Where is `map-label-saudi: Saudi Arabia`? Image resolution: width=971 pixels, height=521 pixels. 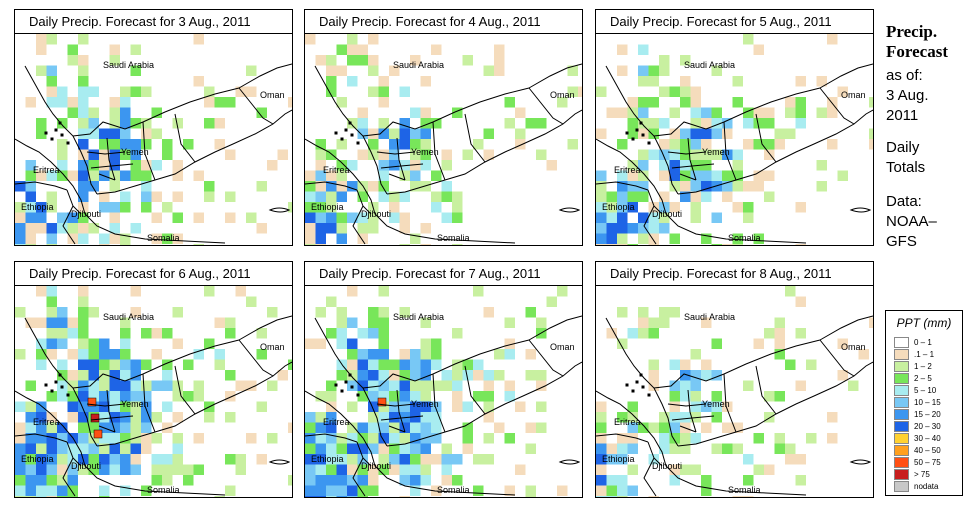 map-label-saudi: Saudi Arabia is located at coordinates (709, 65).